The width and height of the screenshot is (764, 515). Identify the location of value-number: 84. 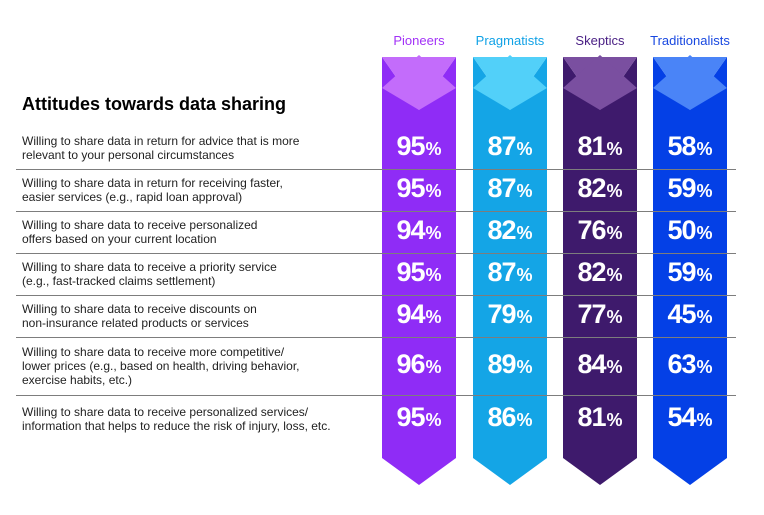
(591, 364).